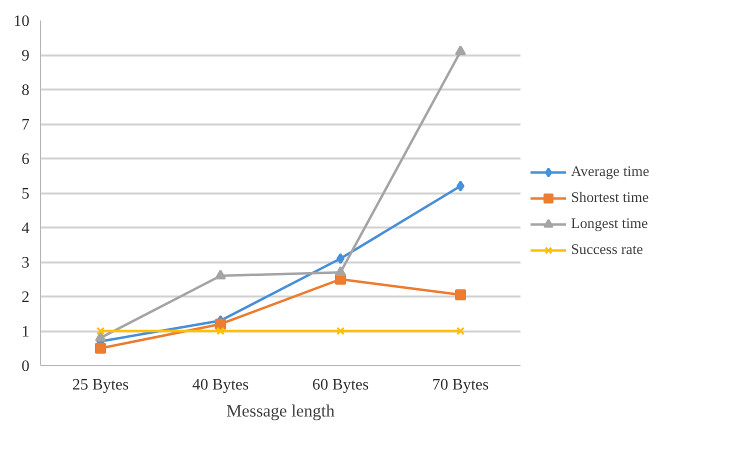 Image resolution: width=753 pixels, height=456 pixels. What do you see at coordinates (26, 332) in the screenshot?
I see `y-tick-label: 1` at bounding box center [26, 332].